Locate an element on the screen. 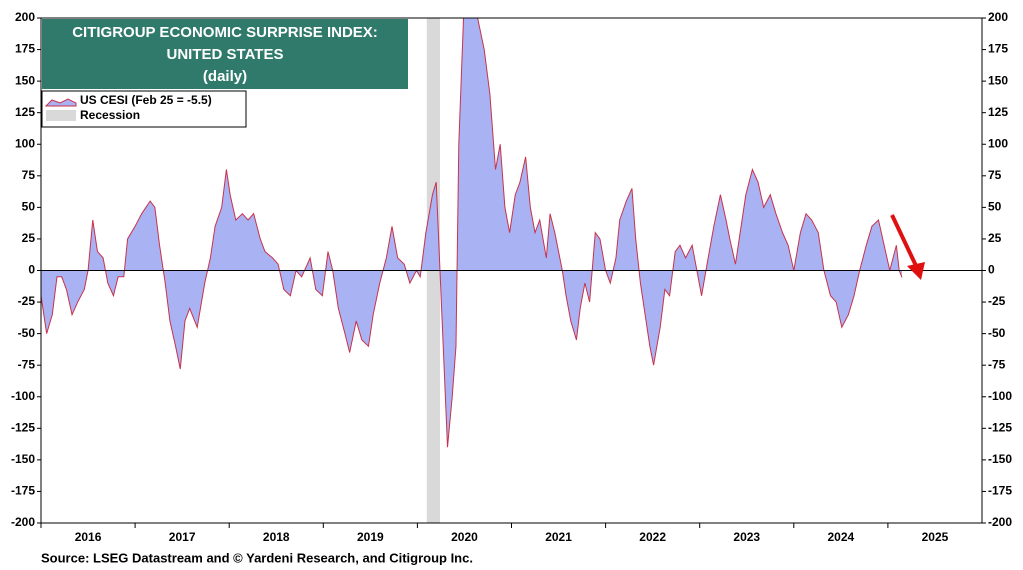 This screenshot has width=1023, height=570. x-tick-label: 2022 is located at coordinates (652, 537).